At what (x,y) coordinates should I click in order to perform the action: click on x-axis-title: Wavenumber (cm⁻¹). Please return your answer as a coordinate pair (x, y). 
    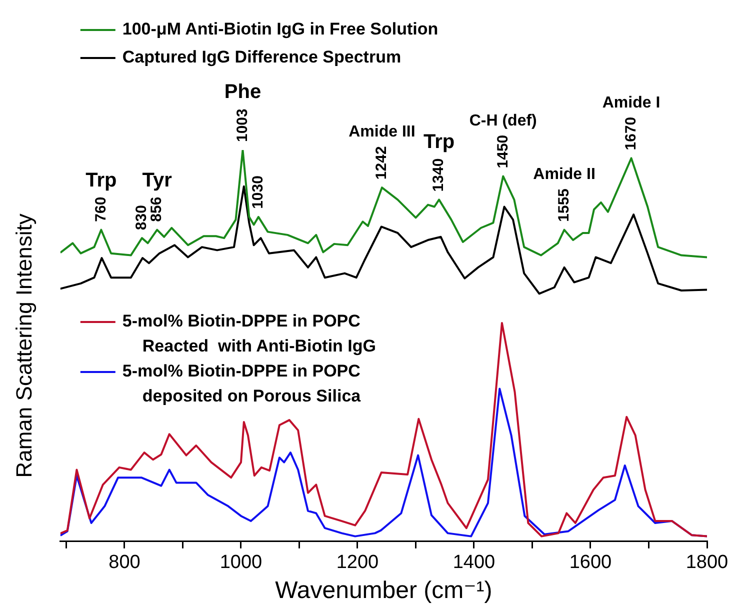
    Looking at the image, I should click on (383, 590).